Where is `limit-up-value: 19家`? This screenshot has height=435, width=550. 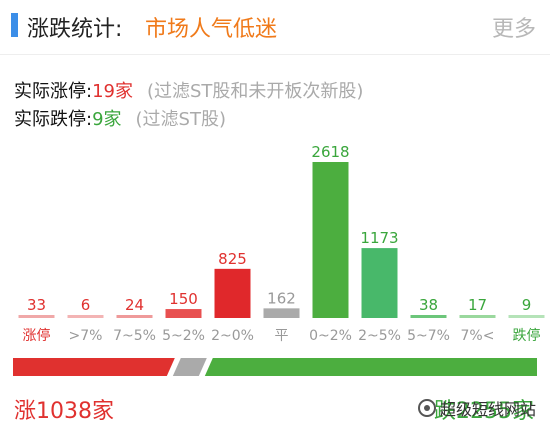
limit-up-value: 19家 is located at coordinates (112, 91).